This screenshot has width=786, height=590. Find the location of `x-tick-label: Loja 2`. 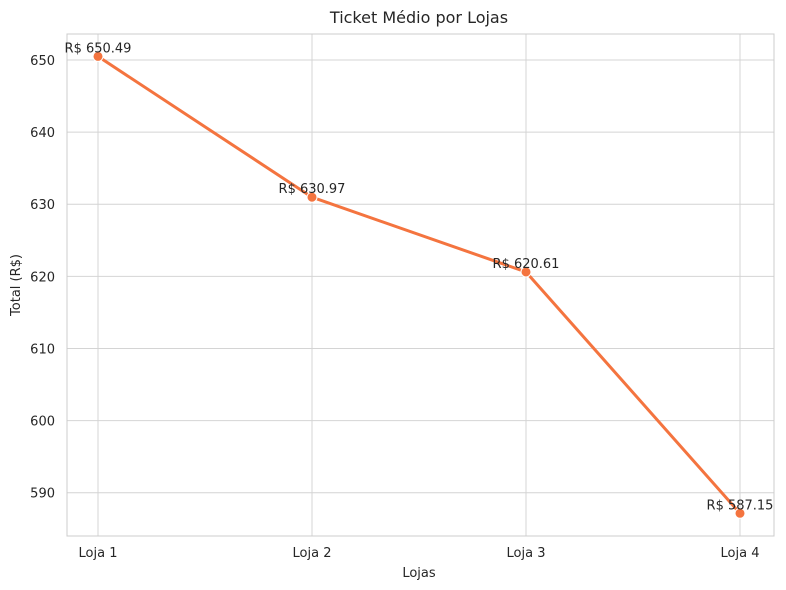

x-tick-label: Loja 2 is located at coordinates (312, 553).